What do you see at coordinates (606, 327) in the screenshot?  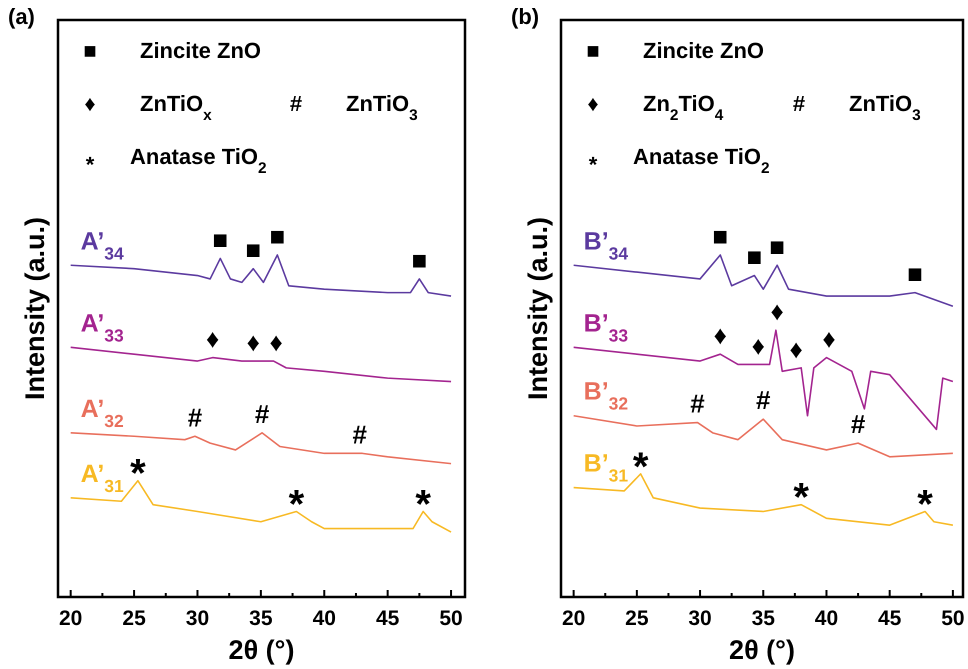 I see `series-label: B’$_{33}$` at bounding box center [606, 327].